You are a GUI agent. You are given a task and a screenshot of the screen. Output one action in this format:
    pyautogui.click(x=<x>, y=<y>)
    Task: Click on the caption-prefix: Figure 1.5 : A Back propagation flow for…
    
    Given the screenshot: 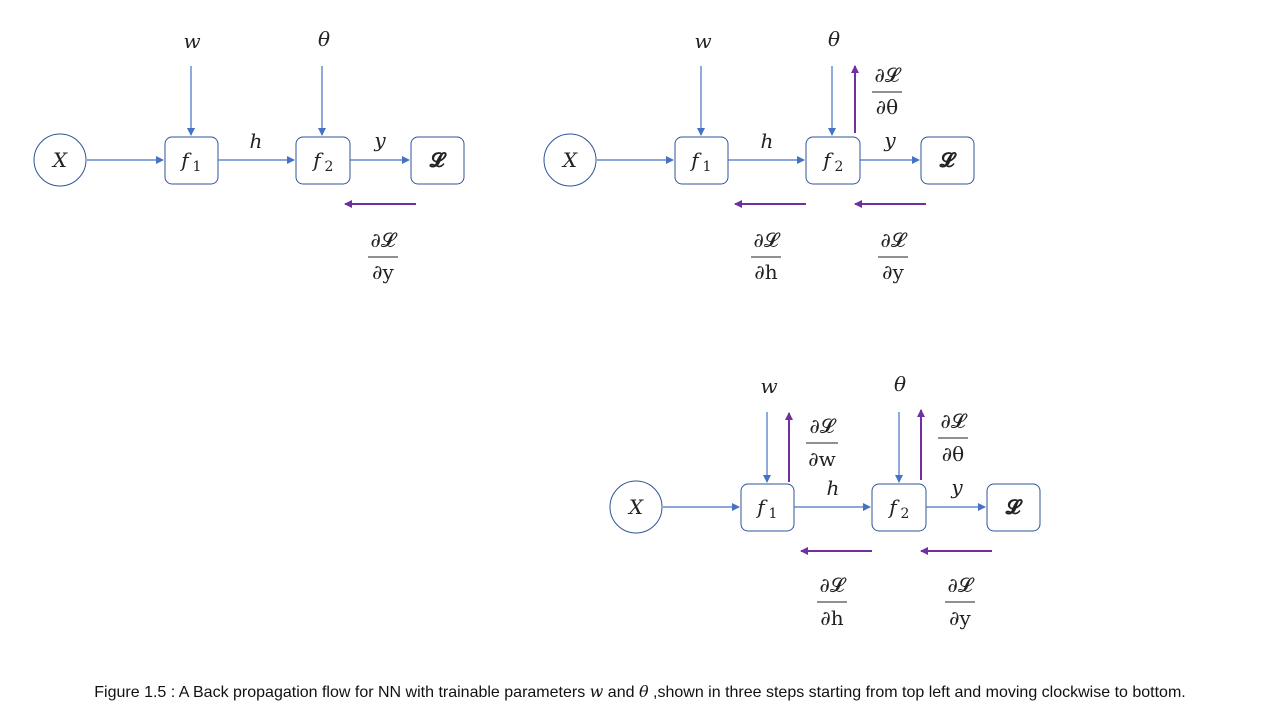 What is the action you would take?
    pyautogui.click(x=342, y=692)
    